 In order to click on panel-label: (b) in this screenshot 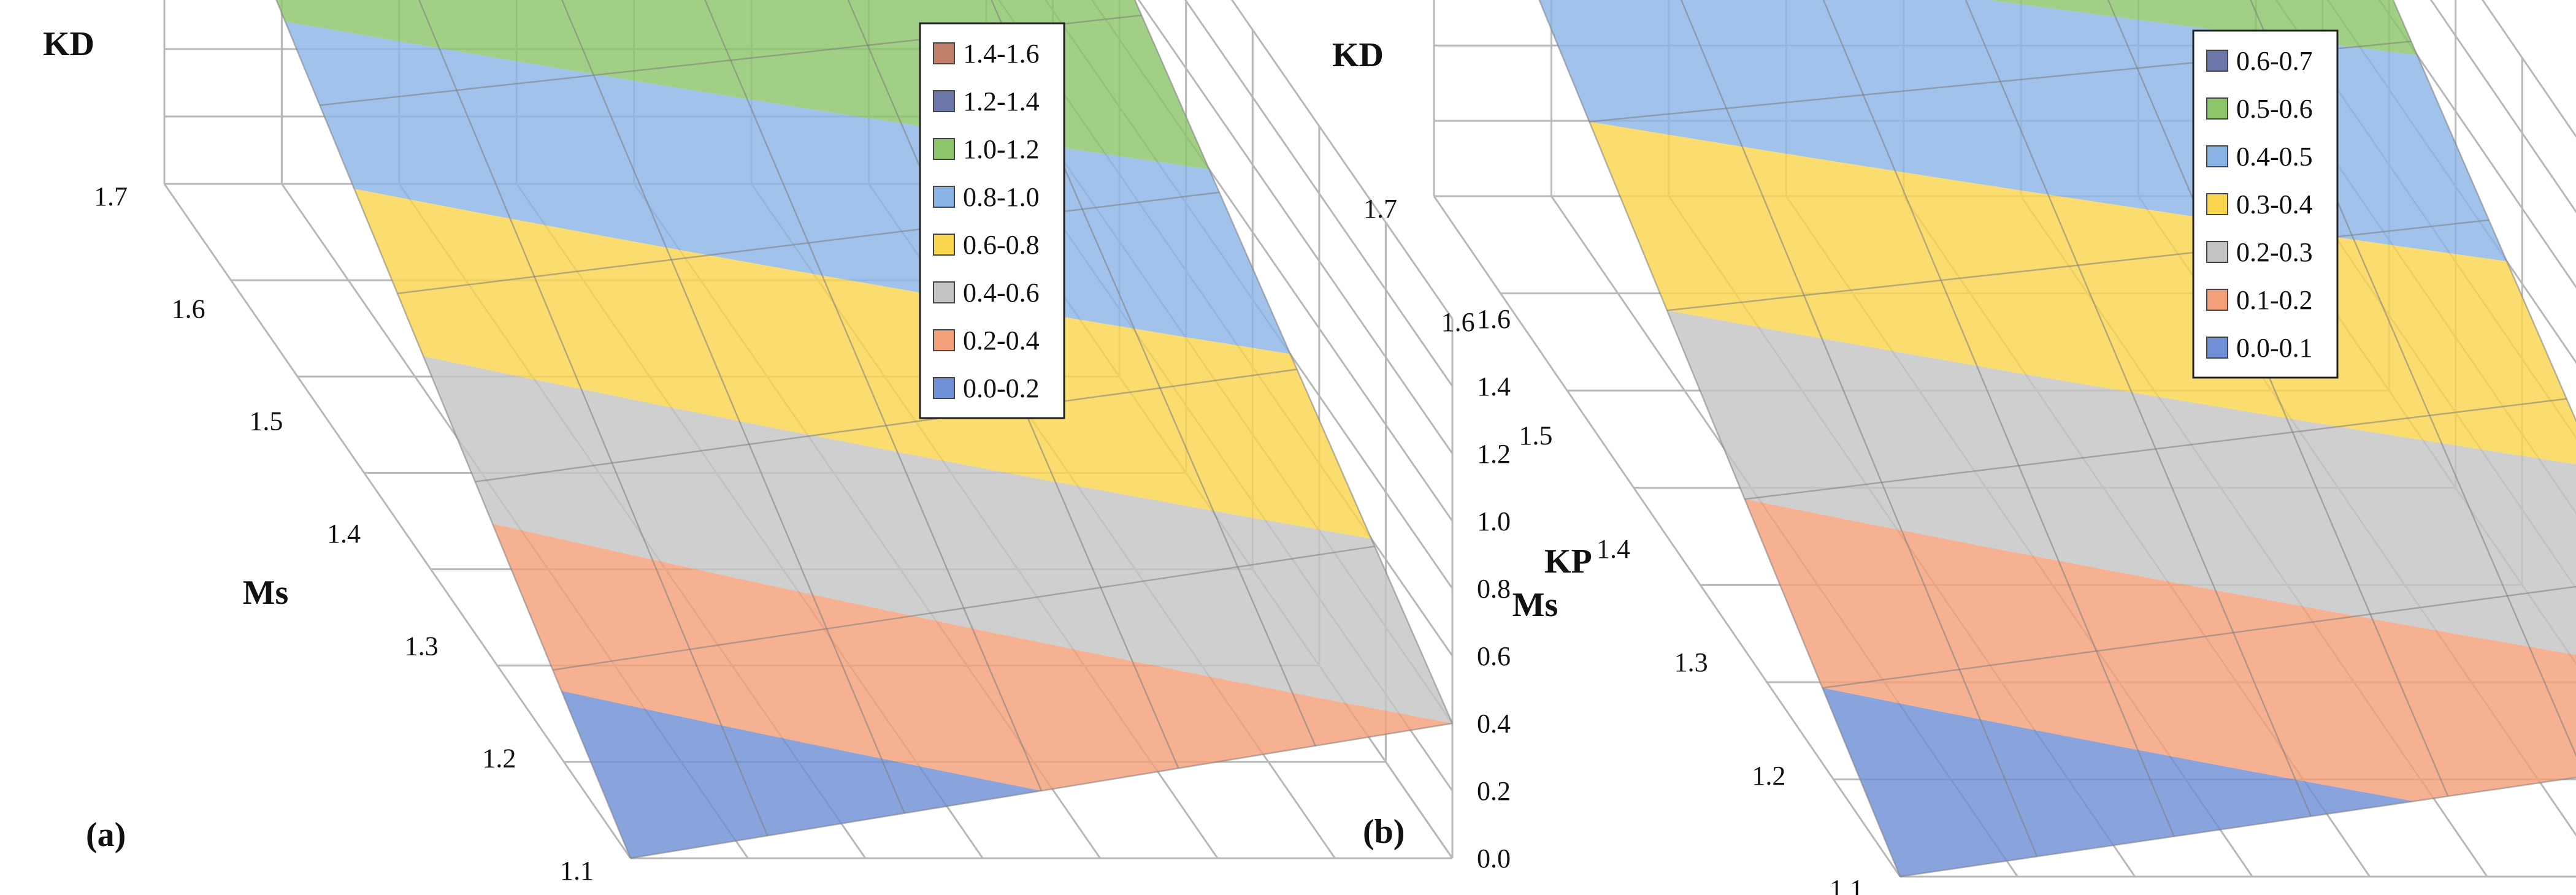, I will do `click(1384, 832)`.